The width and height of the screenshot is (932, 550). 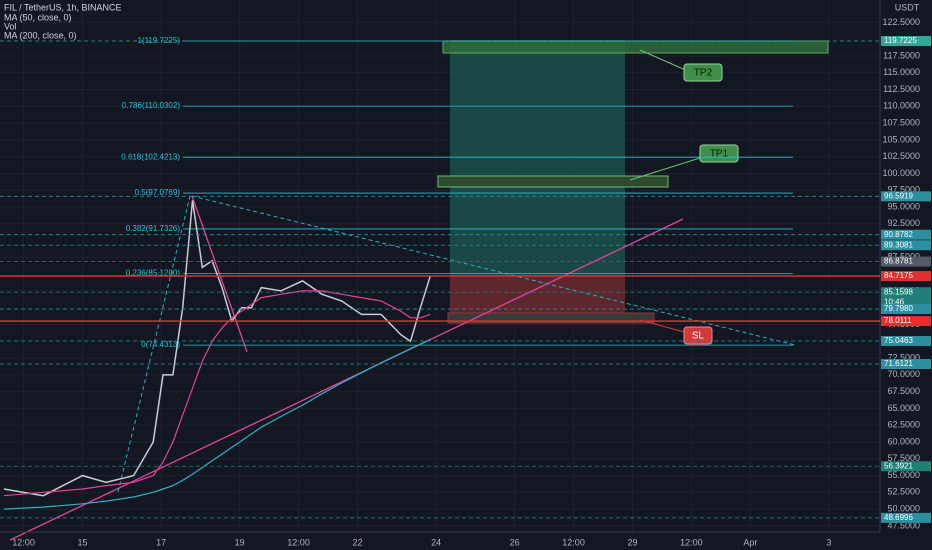 I want to click on tp1-label-box, so click(x=719, y=153).